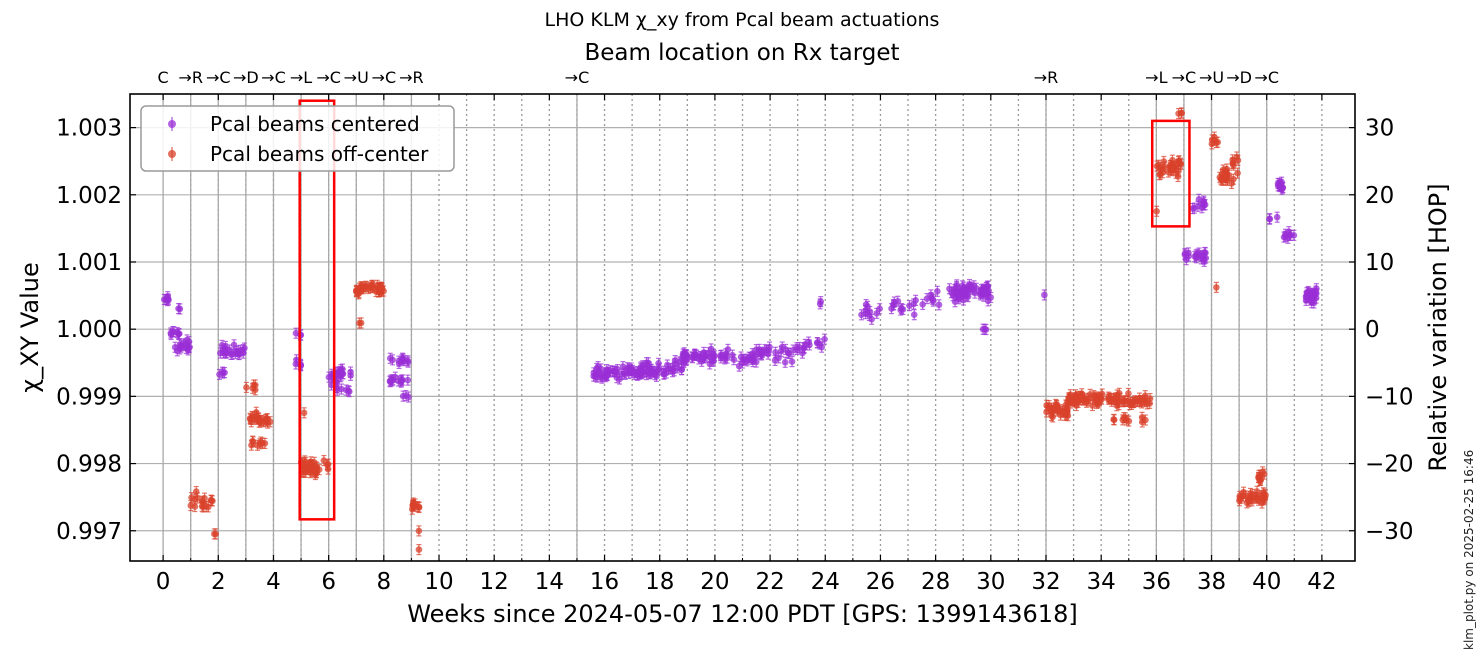 This screenshot has width=1483, height=664. What do you see at coordinates (604, 582) in the screenshot?
I see `x-tick-label: 16` at bounding box center [604, 582].